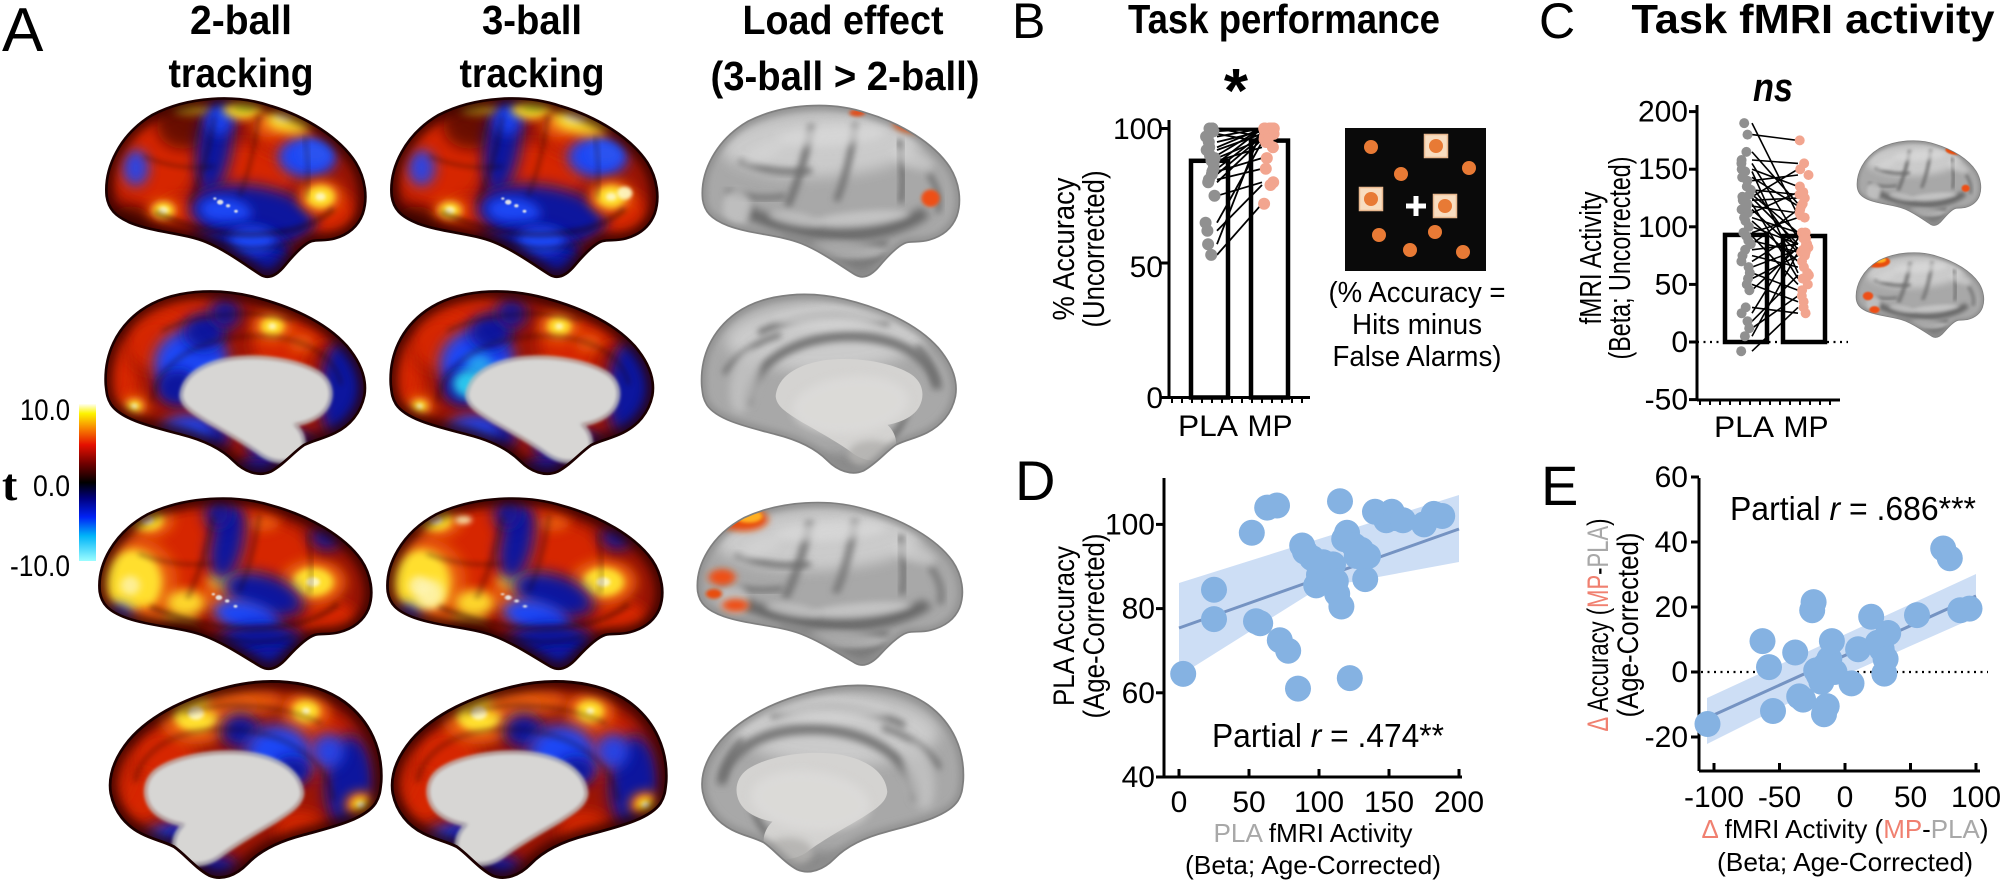 This screenshot has width=2000, height=882. I want to click on svg-text: (Beta; Uncorrected), so click(1619, 258).